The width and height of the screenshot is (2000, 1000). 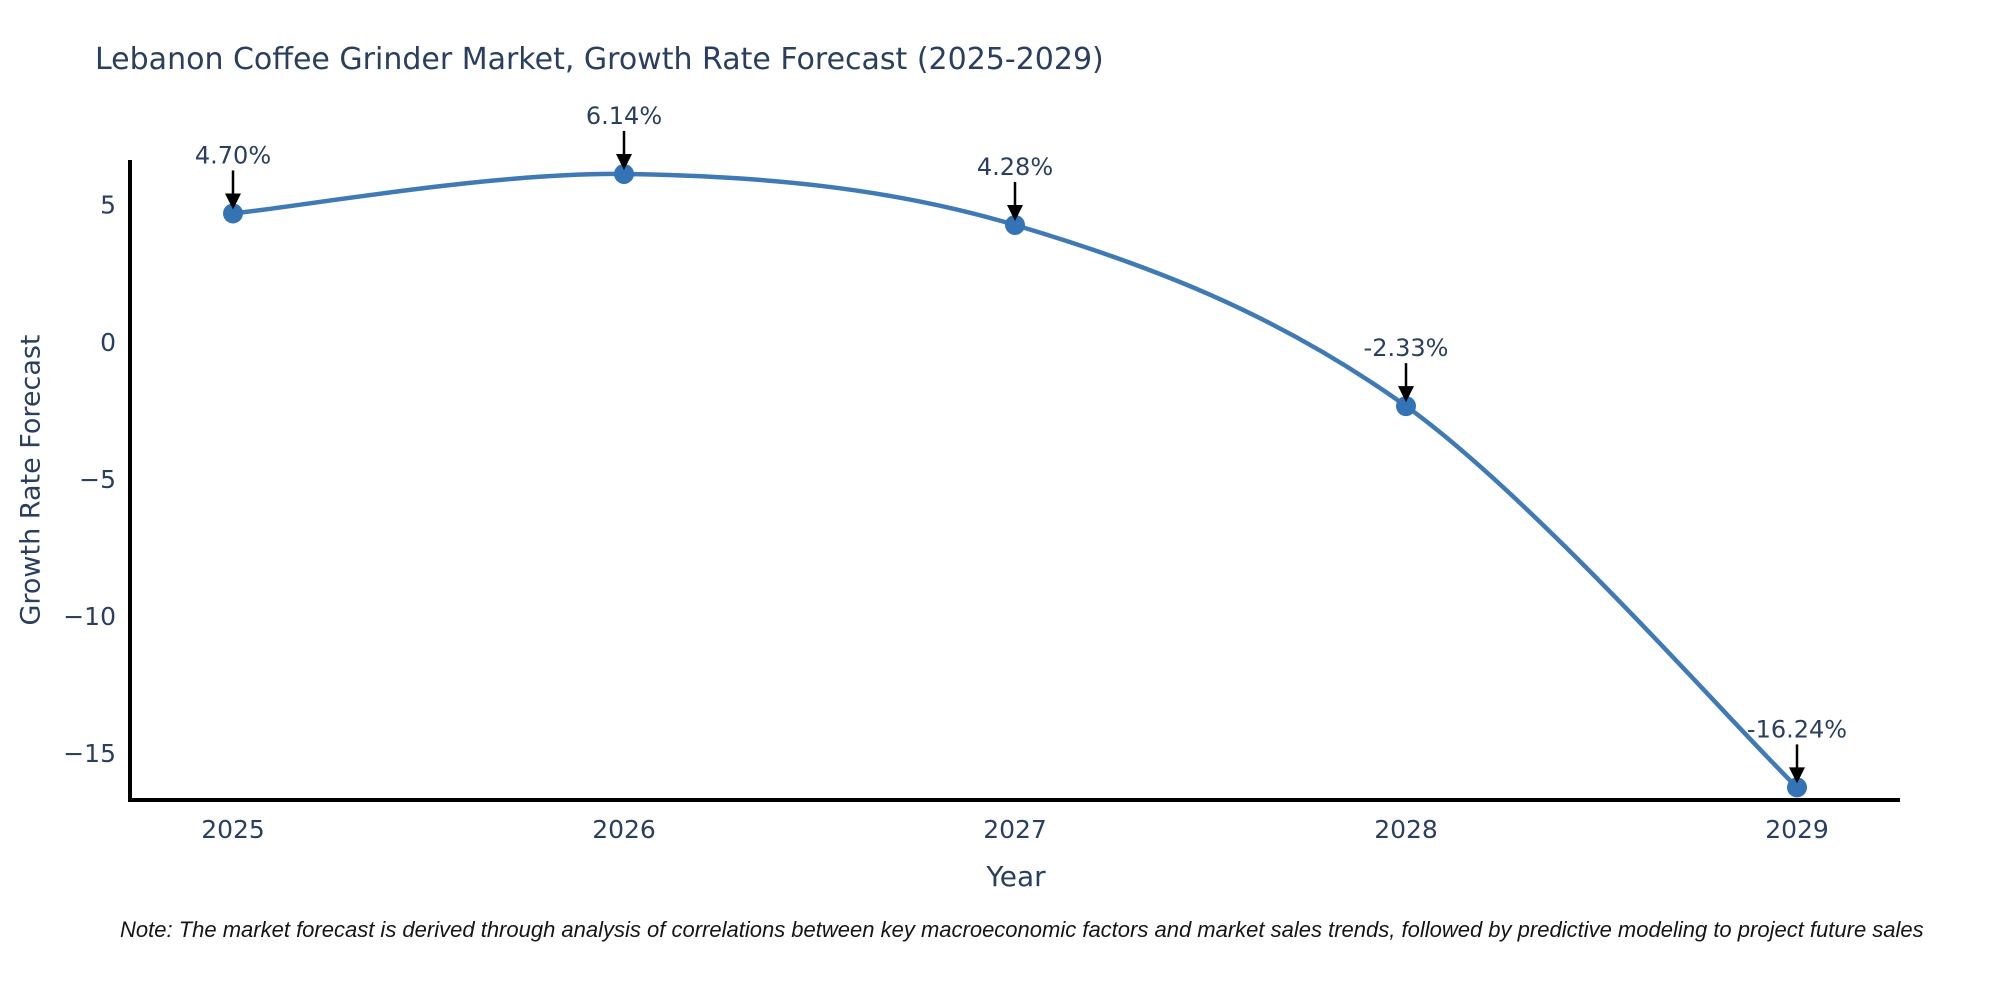 What do you see at coordinates (89, 753) in the screenshot?
I see `y-tick-label: −15` at bounding box center [89, 753].